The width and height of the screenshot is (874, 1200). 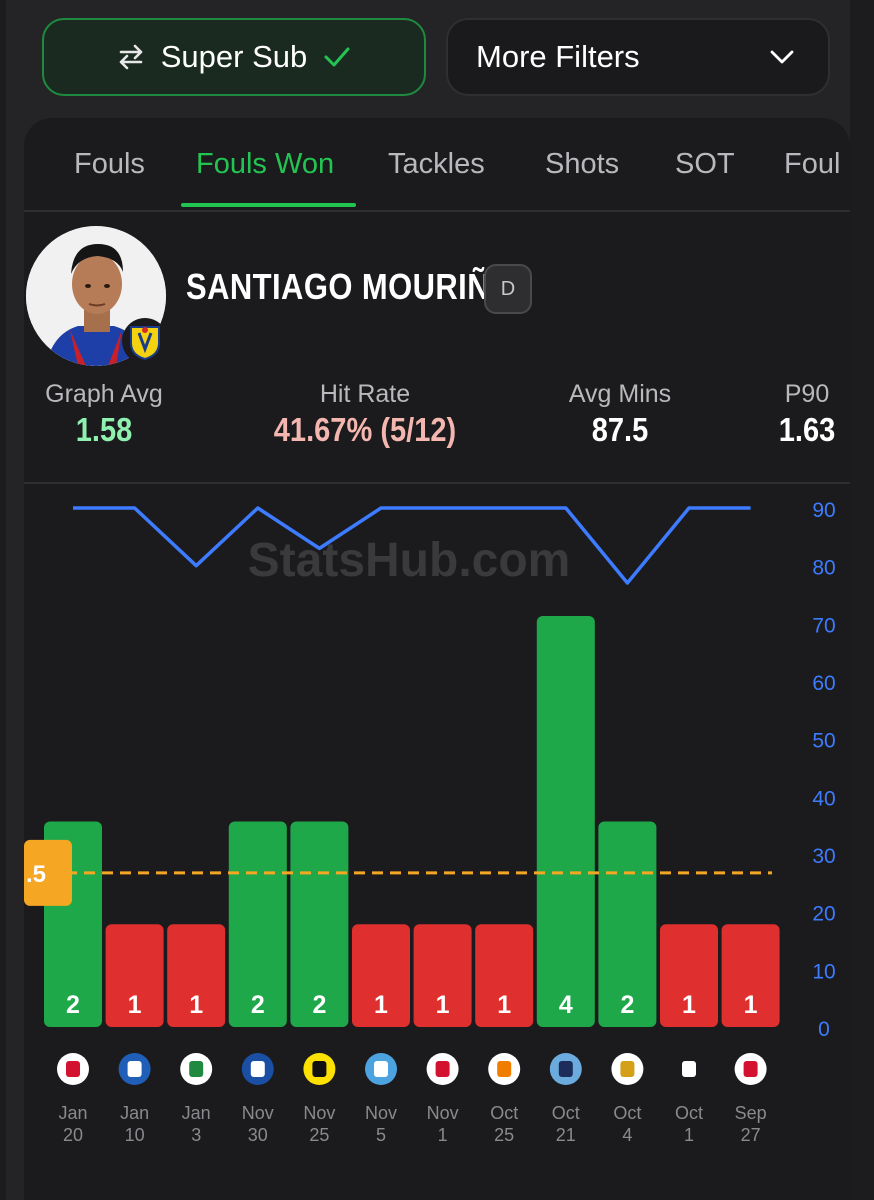 I want to click on y-axis-tick-80: 80, so click(x=823, y=568).